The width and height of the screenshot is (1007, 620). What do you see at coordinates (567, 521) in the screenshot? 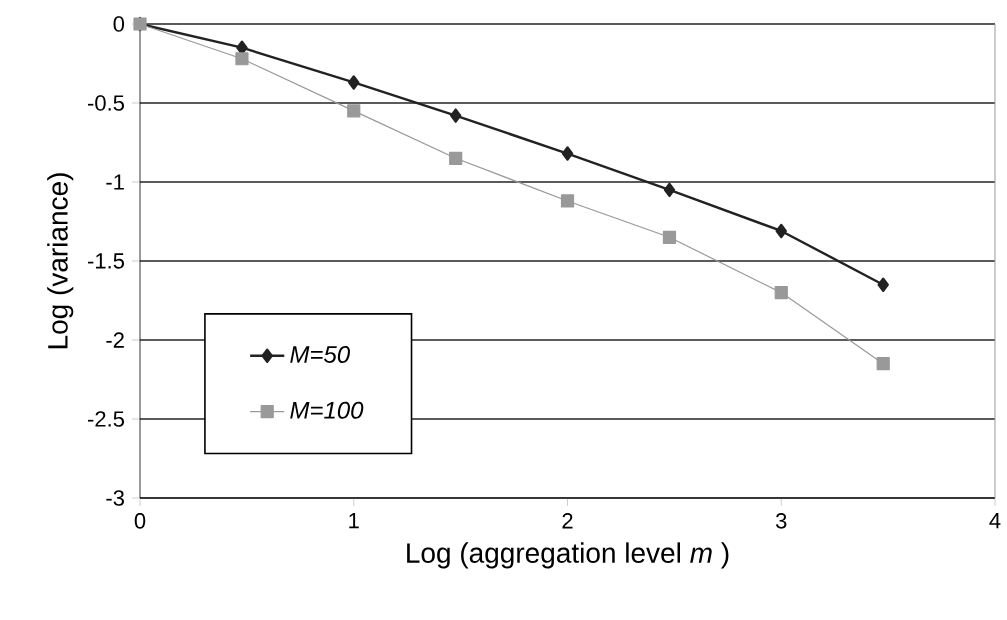
I see `x-tick-label: 2` at bounding box center [567, 521].